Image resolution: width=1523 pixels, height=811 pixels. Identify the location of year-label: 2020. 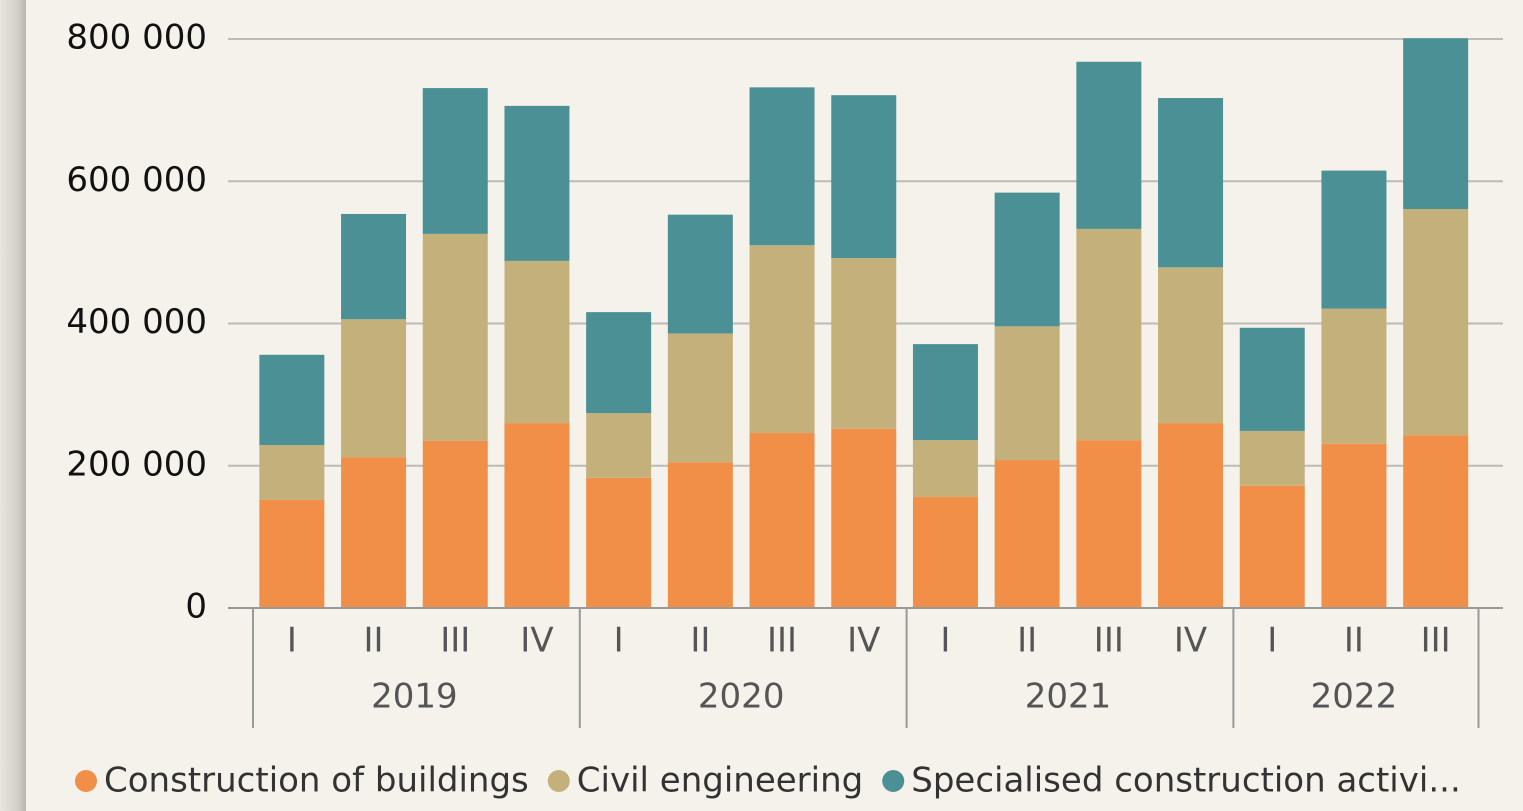
(741, 697).